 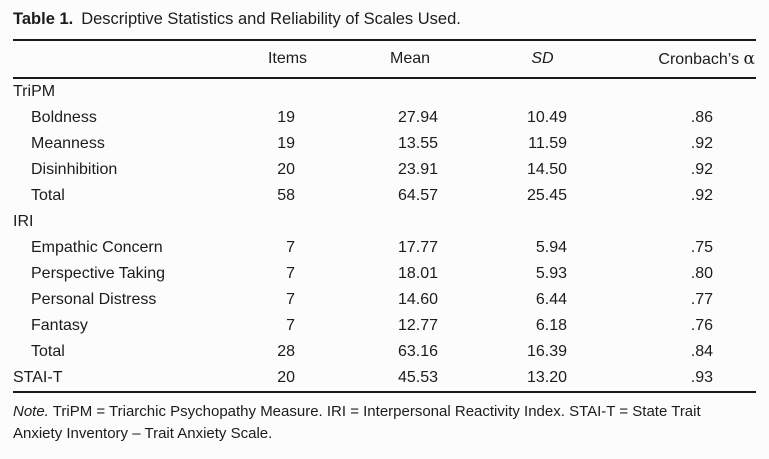 I want to click on table-row: TriPM, so click(x=384, y=91).